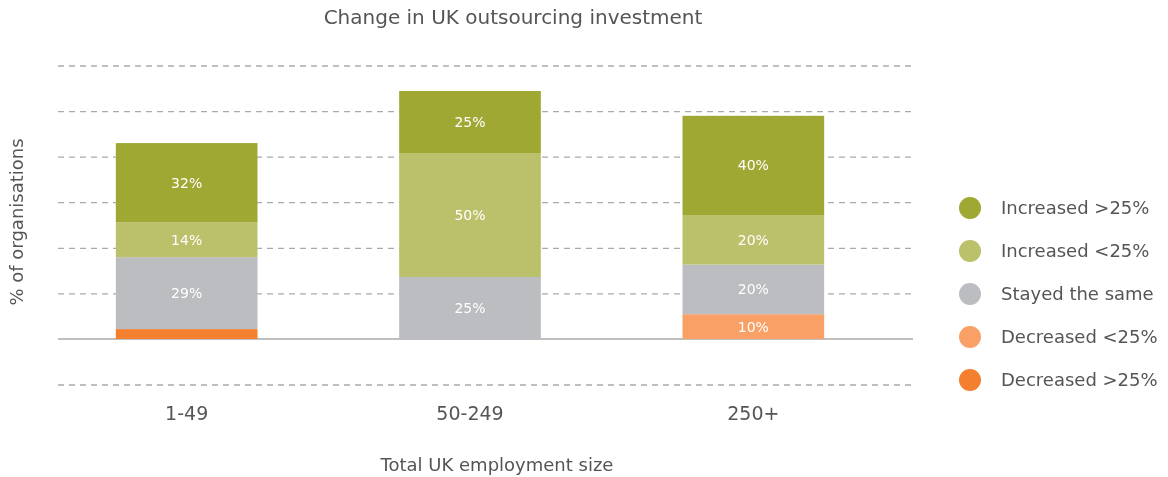  I want to click on legend-label: Increased <25%, so click(1075, 250).